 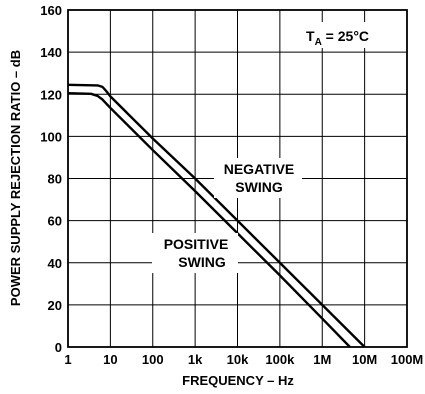 I want to click on temperature-annotation: TA = 25°C, so click(x=345, y=35).